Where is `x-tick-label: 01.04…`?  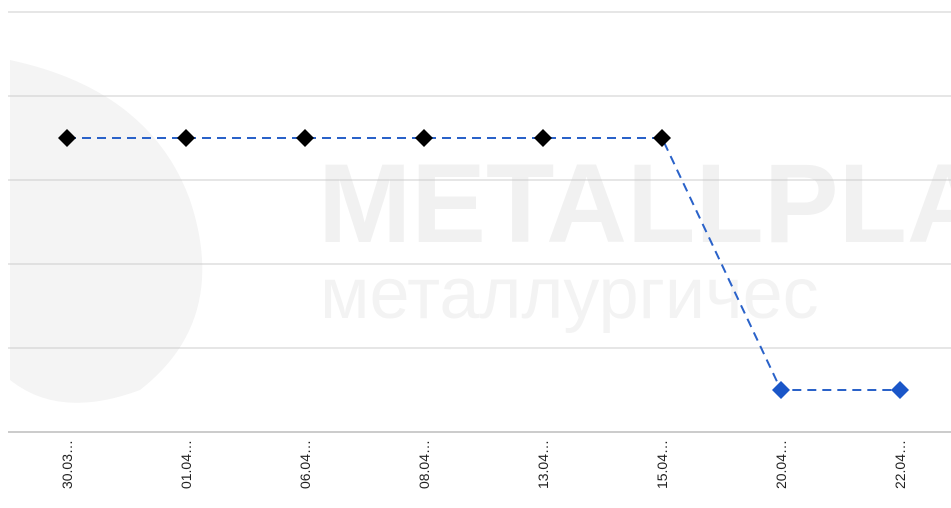 x-tick-label: 01.04… is located at coordinates (186, 464).